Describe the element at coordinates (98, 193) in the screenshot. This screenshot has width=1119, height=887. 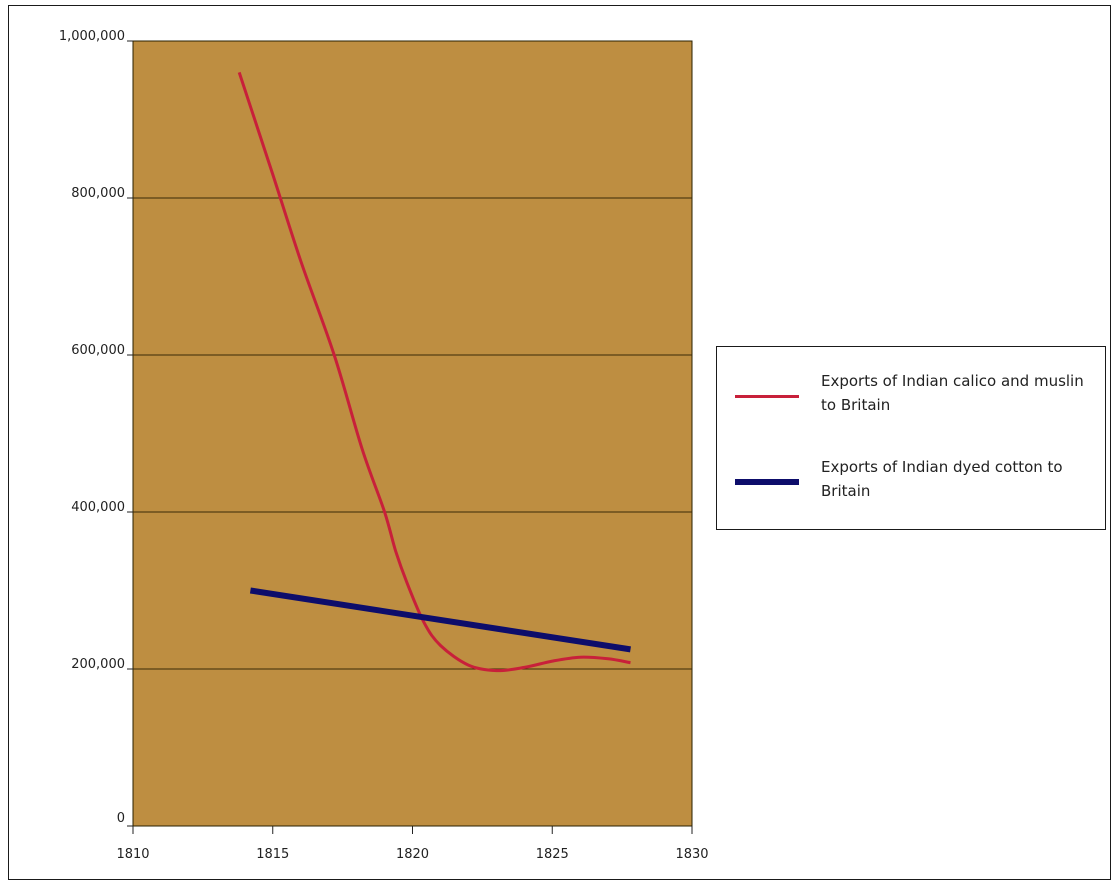
I see `y-tick-label: 800,000` at that location.